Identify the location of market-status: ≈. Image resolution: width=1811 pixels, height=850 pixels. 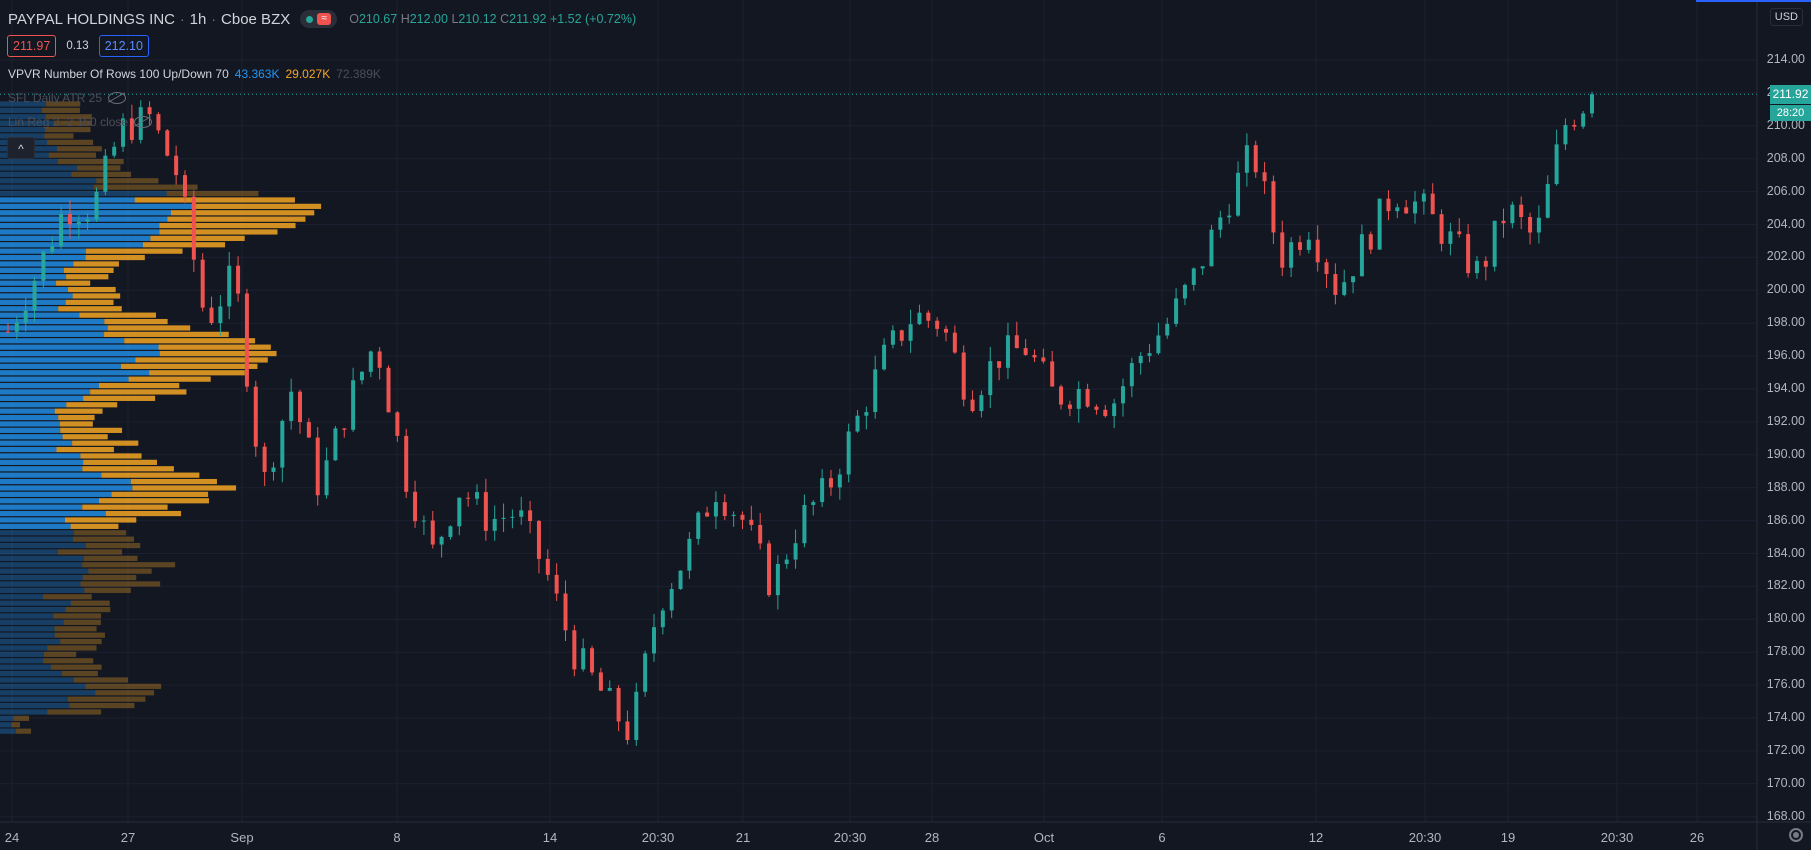
(319, 19).